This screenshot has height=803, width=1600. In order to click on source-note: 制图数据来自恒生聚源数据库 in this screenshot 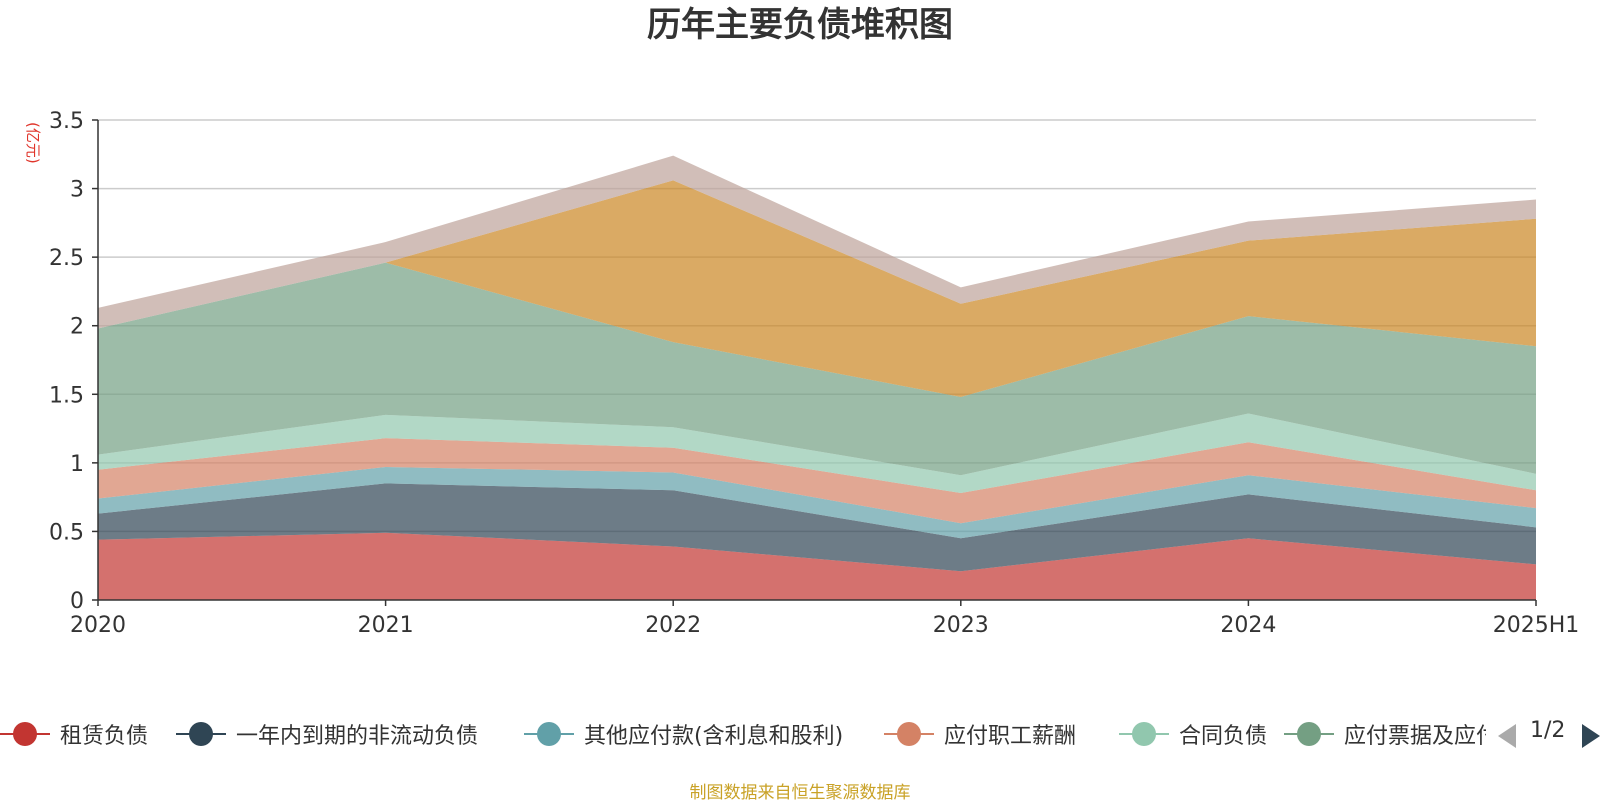, I will do `click(800, 793)`.